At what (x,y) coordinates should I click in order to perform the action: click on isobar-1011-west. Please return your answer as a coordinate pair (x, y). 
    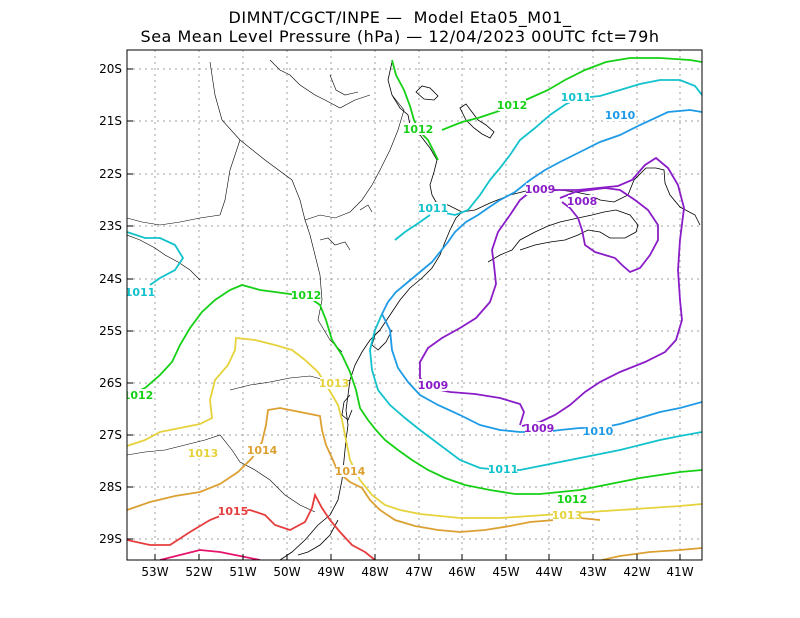
    Looking at the image, I should click on (156, 258).